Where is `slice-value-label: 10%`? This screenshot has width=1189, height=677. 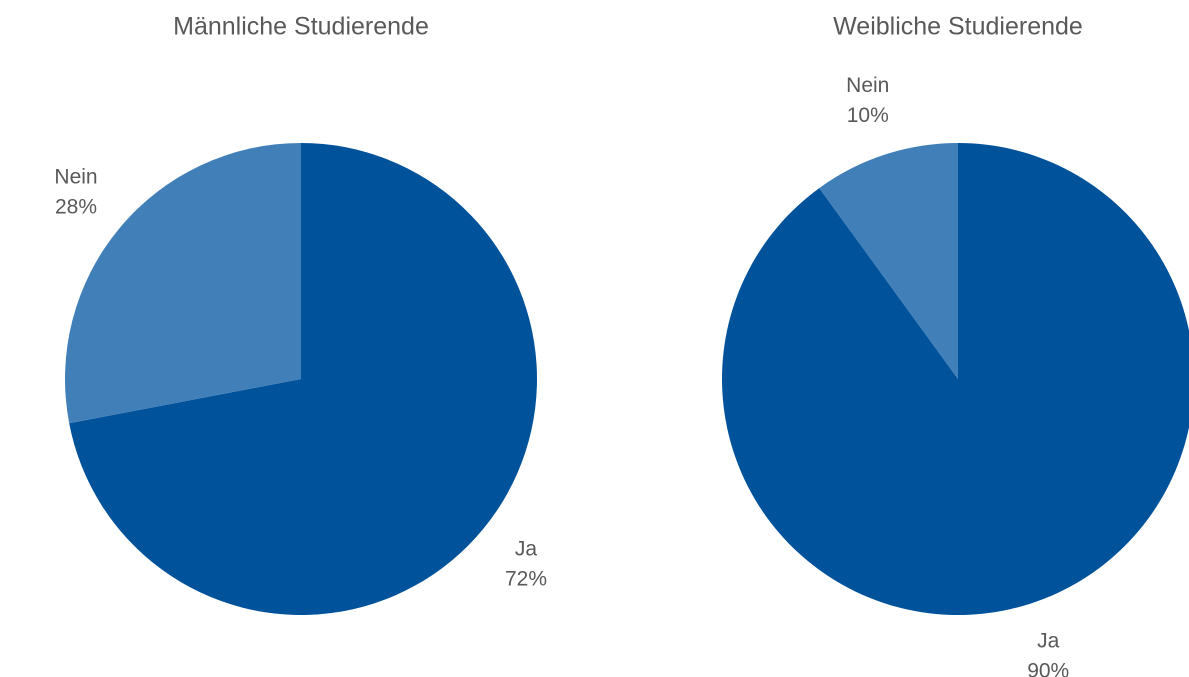 slice-value-label: 10% is located at coordinates (868, 115).